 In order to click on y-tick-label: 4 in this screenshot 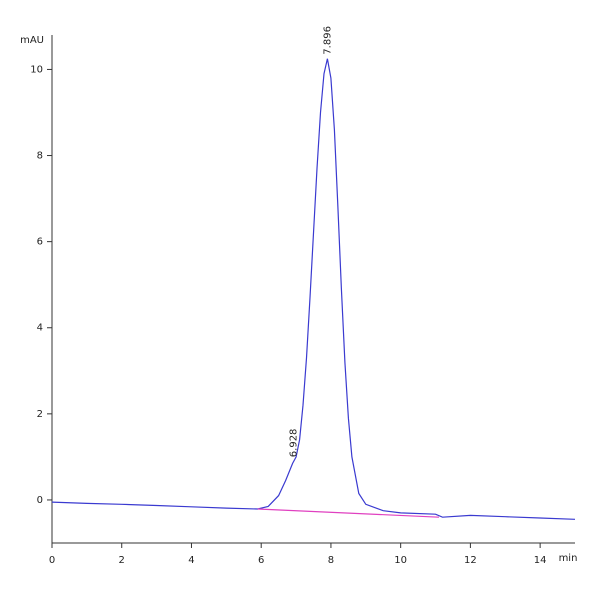, I will do `click(40, 328)`.